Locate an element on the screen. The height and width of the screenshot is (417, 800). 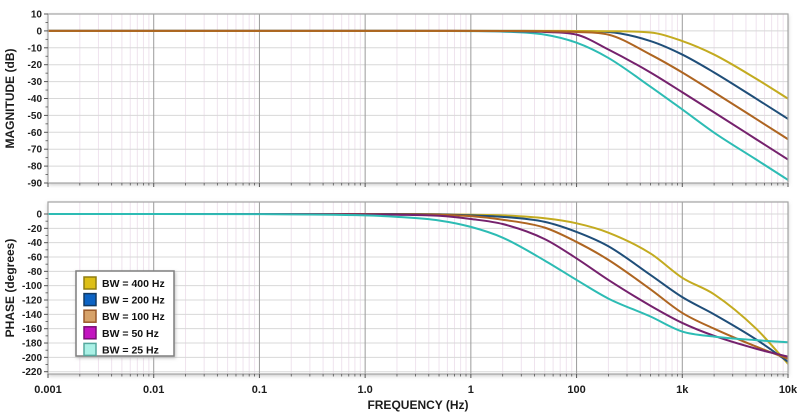
legend-label-200hz: BW = 200 Hz is located at coordinates (133, 301).